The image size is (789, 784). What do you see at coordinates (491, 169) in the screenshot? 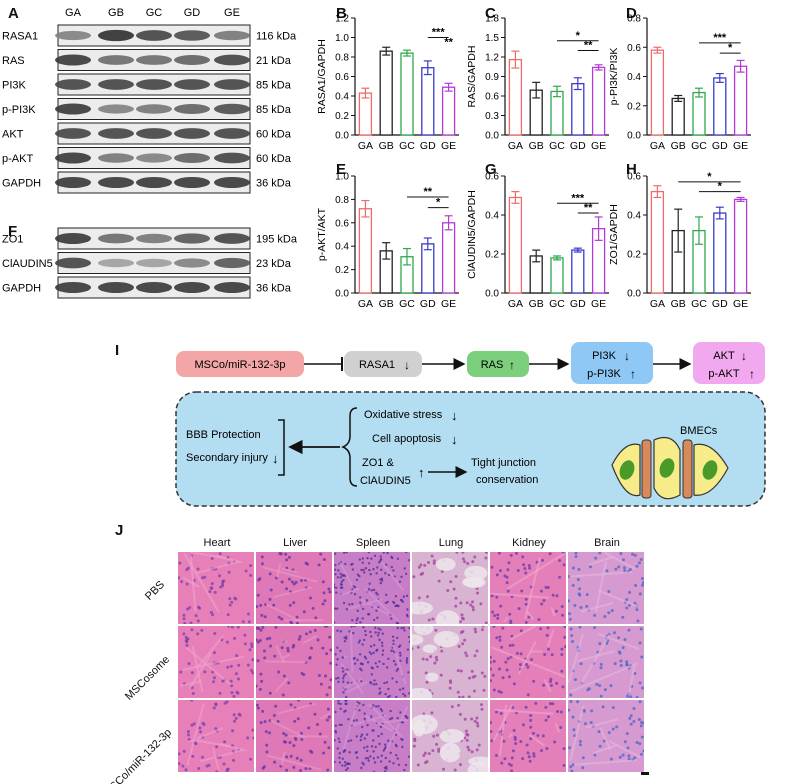
I see `panel-letter-g: G` at bounding box center [491, 169].